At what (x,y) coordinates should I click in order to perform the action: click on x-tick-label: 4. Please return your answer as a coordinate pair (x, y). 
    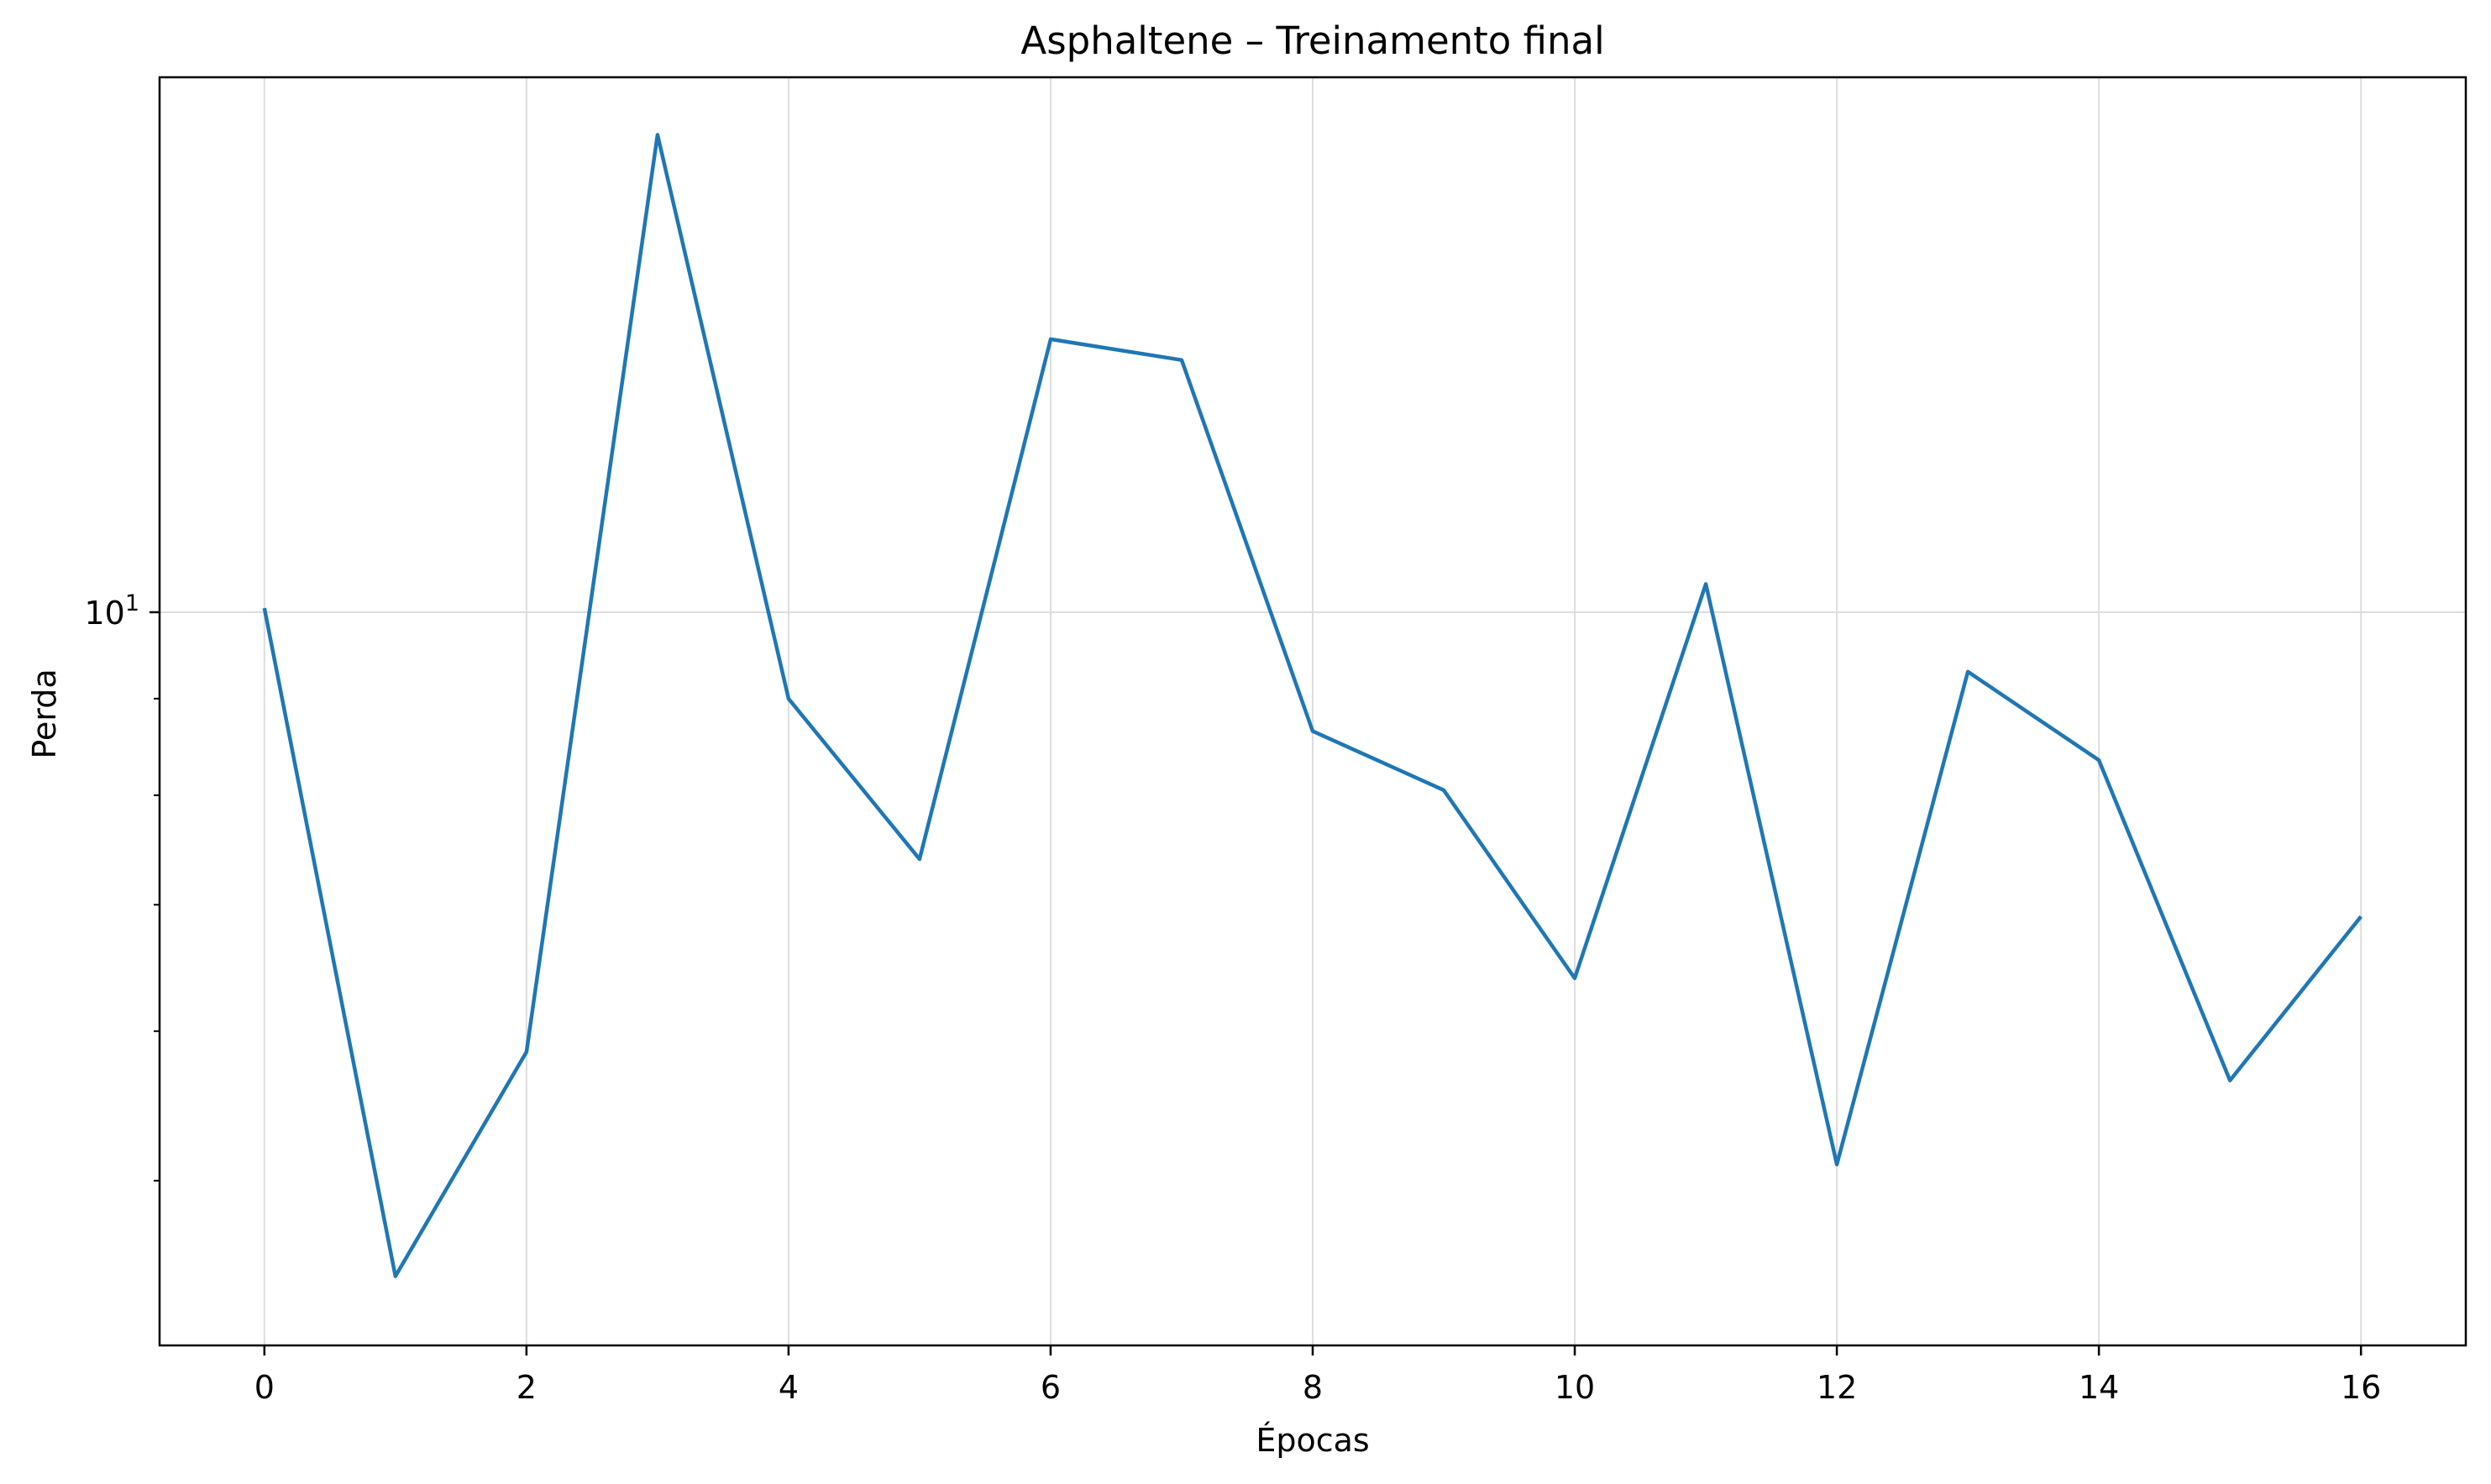
    Looking at the image, I should click on (789, 1388).